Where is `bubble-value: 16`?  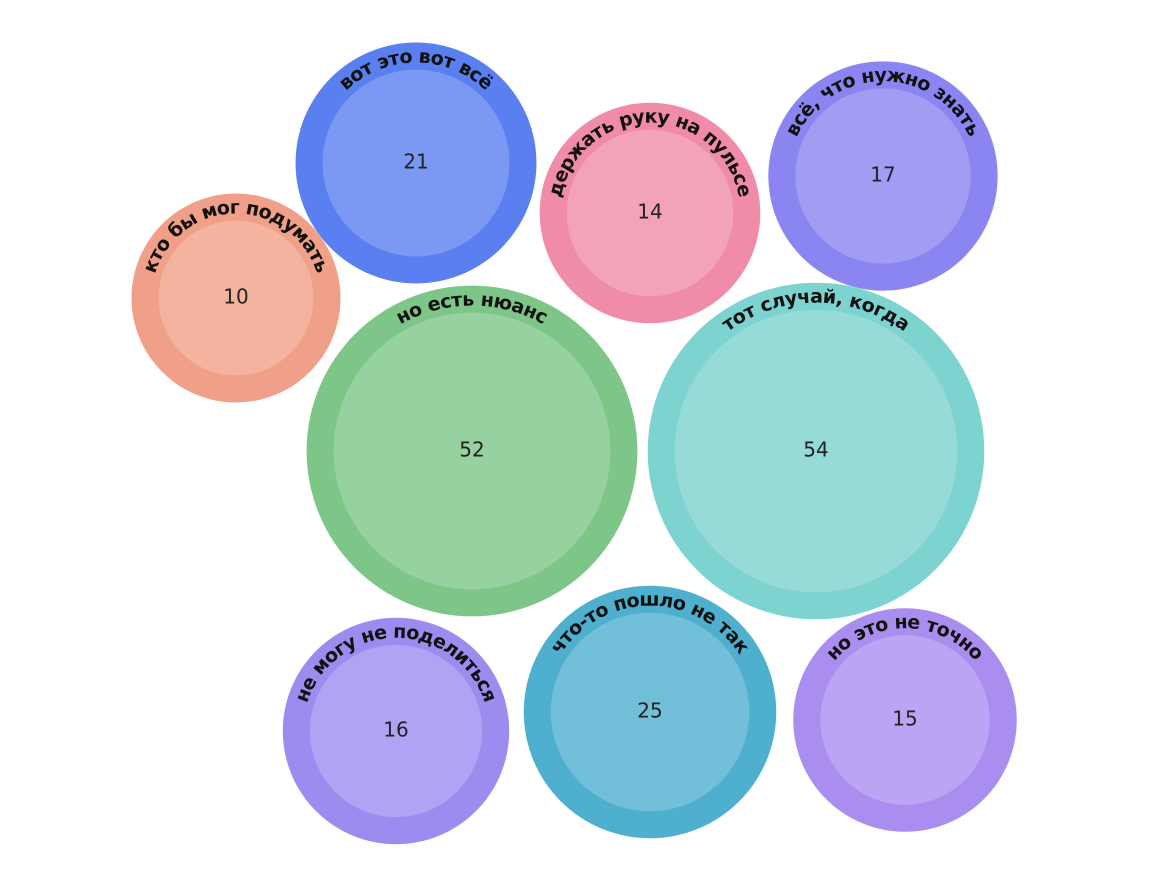
bubble-value: 16 is located at coordinates (395, 730).